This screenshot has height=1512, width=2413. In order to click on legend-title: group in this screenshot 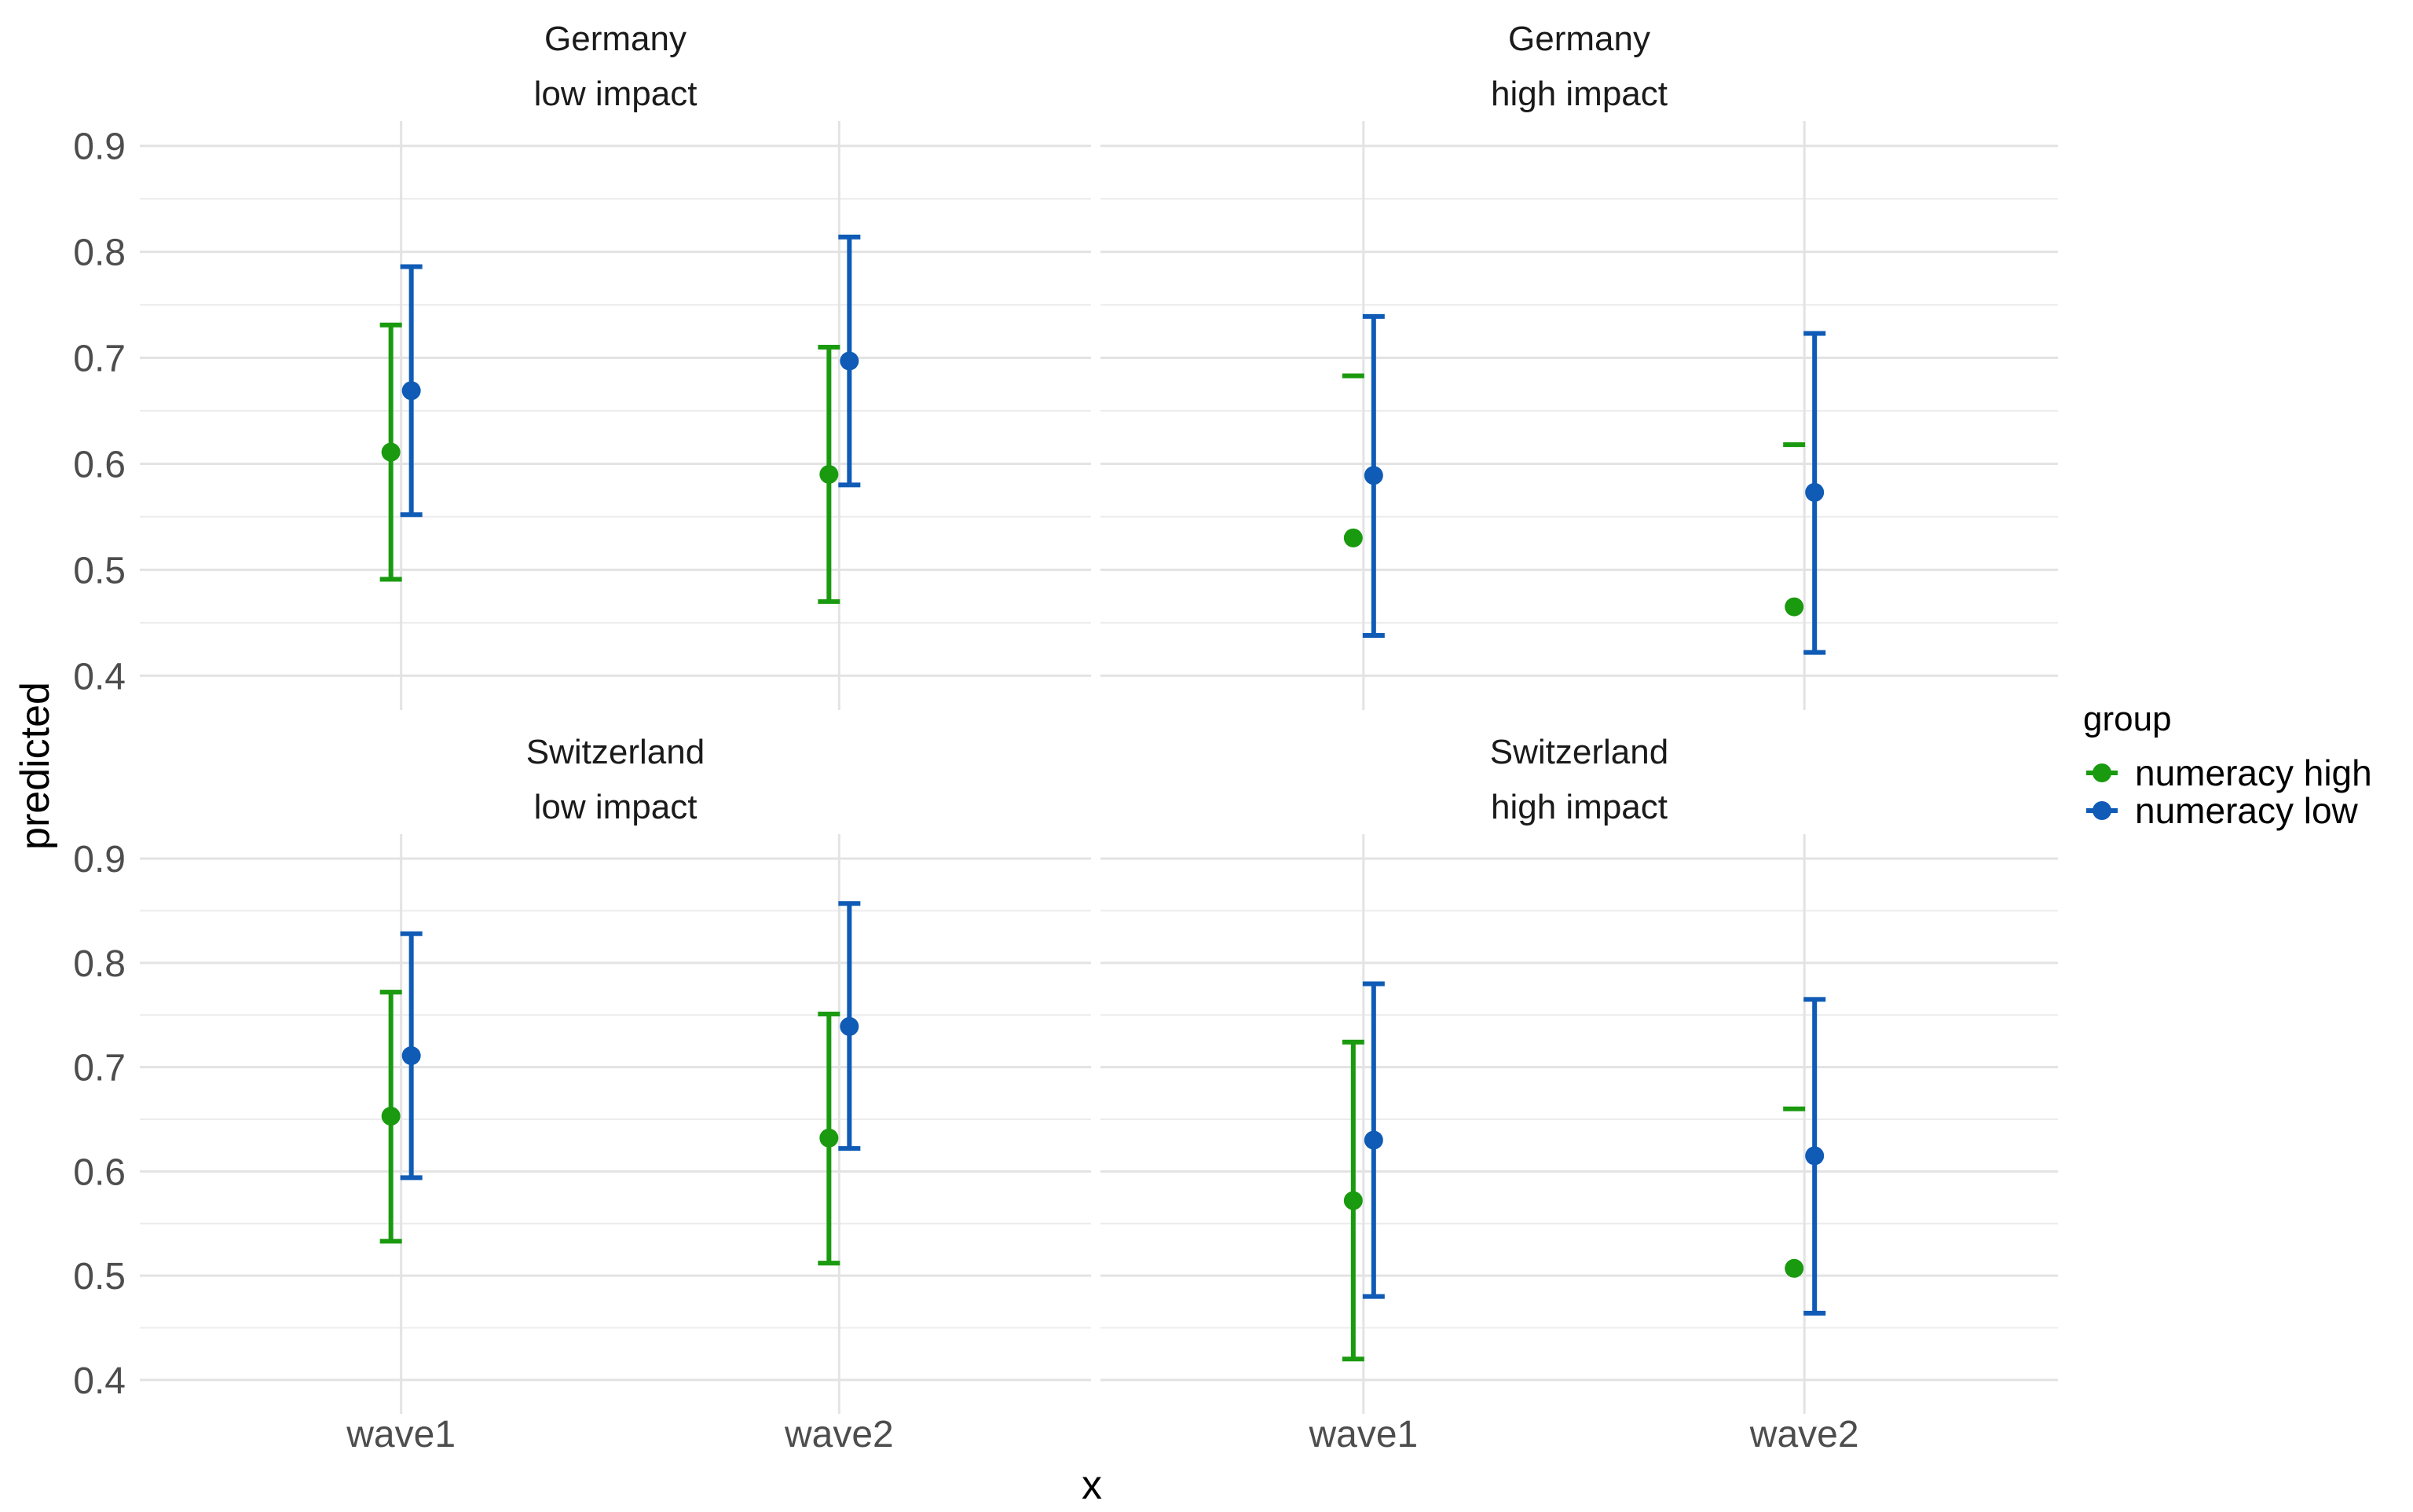, I will do `click(2127, 719)`.